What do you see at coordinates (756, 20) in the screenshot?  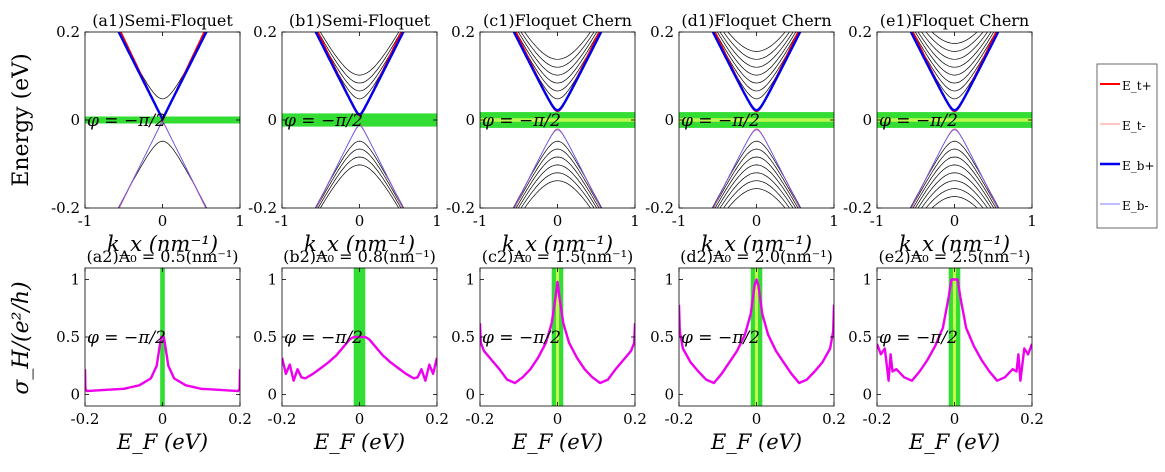 I see `panel-title: (d1)Floquet Chern` at bounding box center [756, 20].